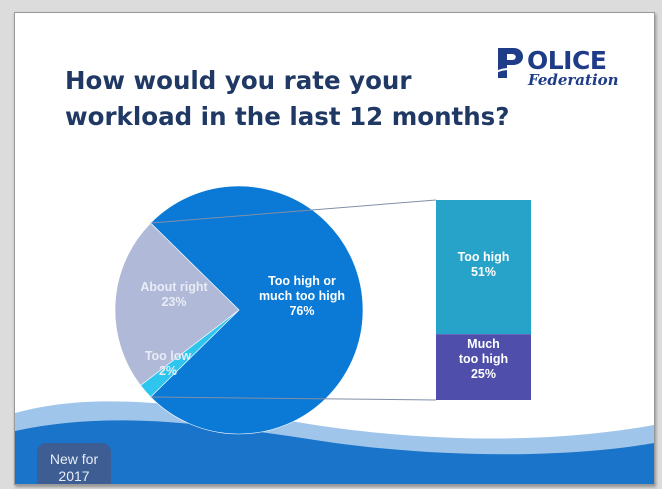 The image size is (662, 489). What do you see at coordinates (301, 311) in the screenshot?
I see `label-too-high-or-much-too-high-line-3: 76%` at bounding box center [301, 311].